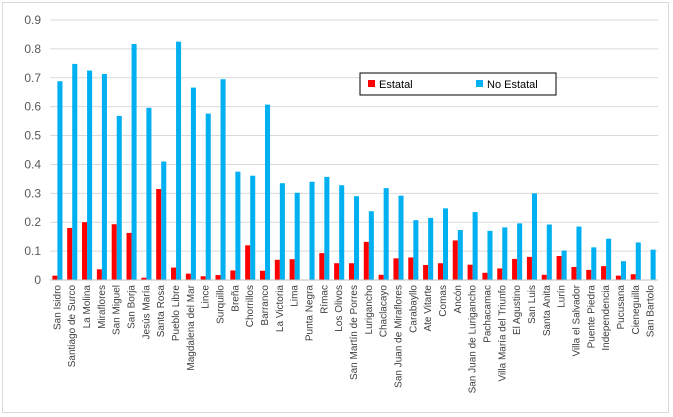 This screenshot has width=673, height=417. Describe the element at coordinates (161, 311) in the screenshot. I see `x-tick-label: Santa Rosa` at that location.